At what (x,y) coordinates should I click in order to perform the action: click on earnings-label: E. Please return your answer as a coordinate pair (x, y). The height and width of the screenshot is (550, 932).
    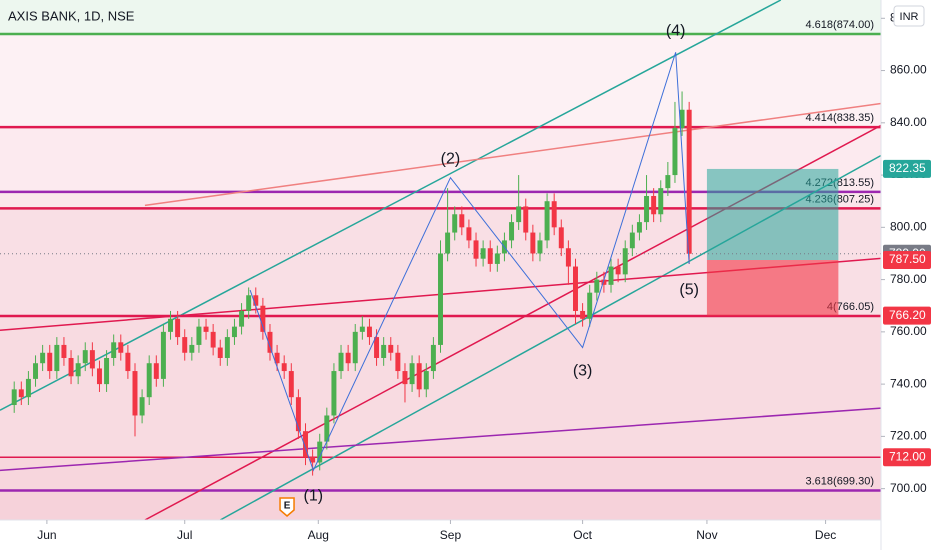
    Looking at the image, I should click on (287, 506).